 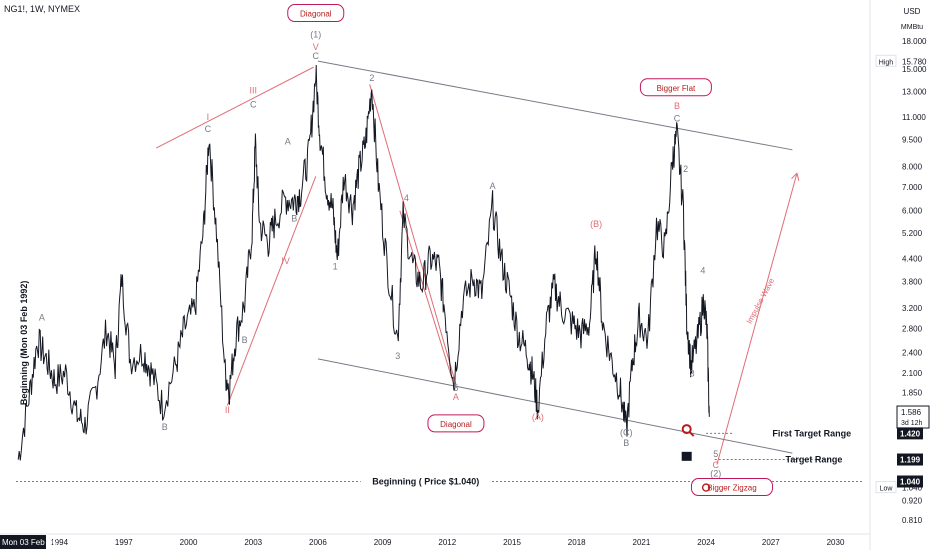 I want to click on badge-price-value: 1.420, so click(x=910, y=433).